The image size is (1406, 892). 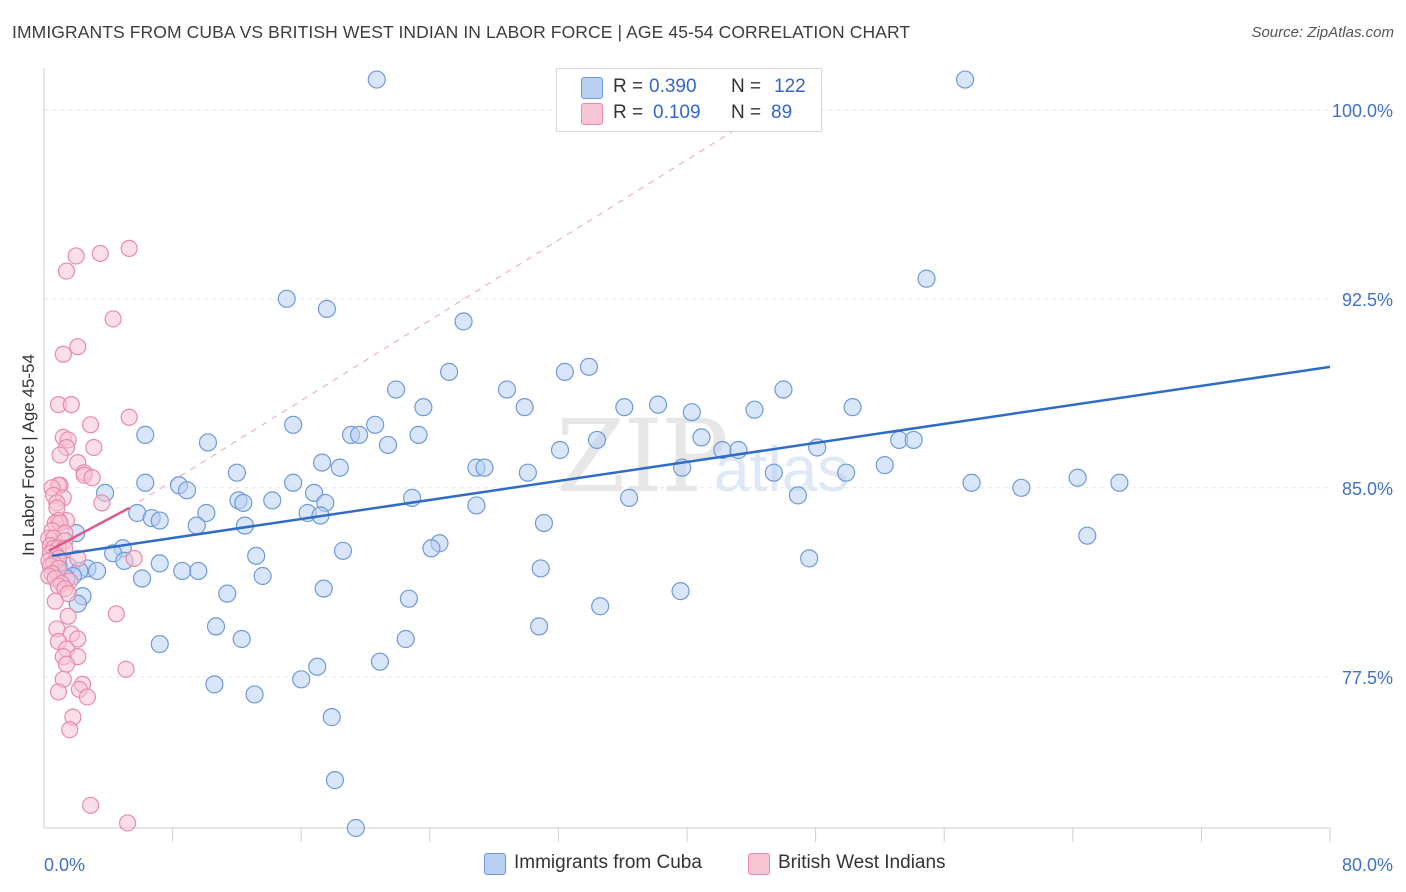 What do you see at coordinates (608, 862) in the screenshot?
I see `legend-label-cuba: Immigrants from Cuba` at bounding box center [608, 862].